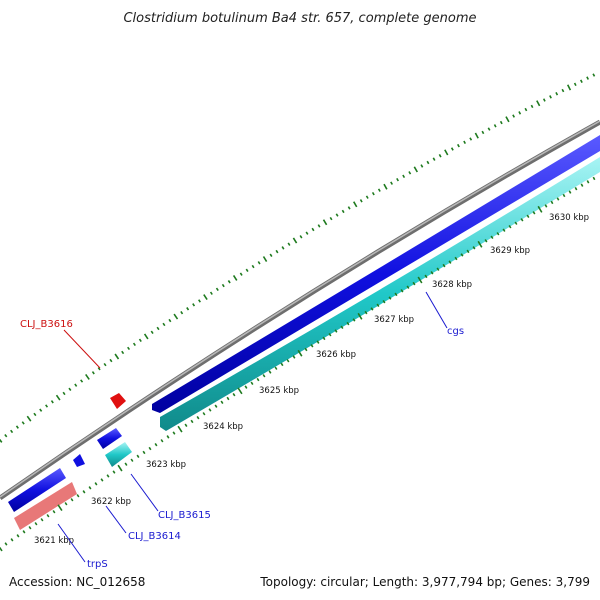 The image size is (600, 600). I want to click on gene-left-forward, so click(37, 490).